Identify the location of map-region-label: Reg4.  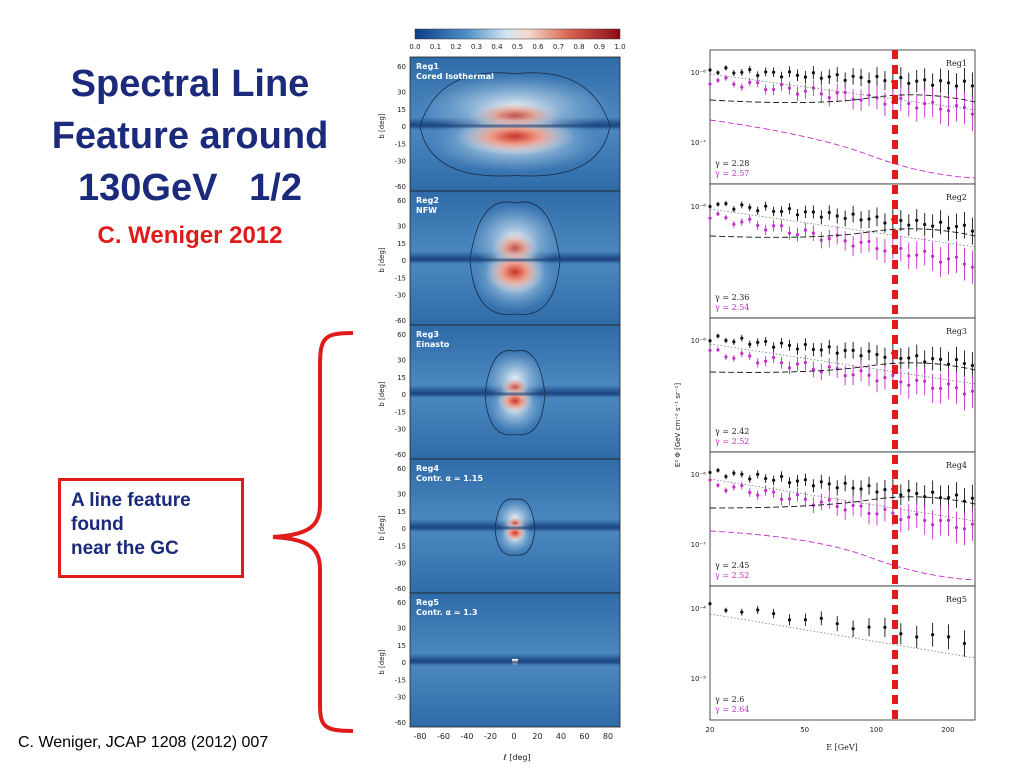
(427, 468).